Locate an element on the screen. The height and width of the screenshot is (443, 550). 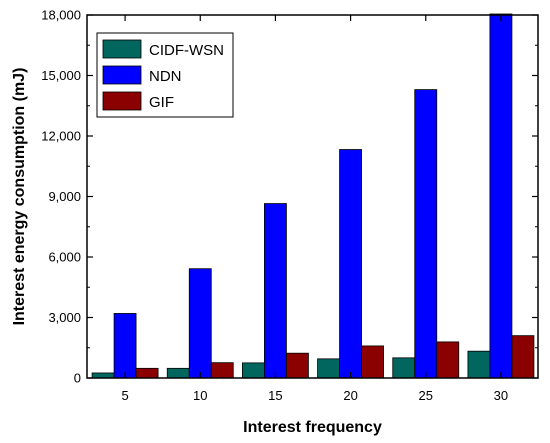
legend-swatch-cidf-wsn is located at coordinates (122, 49).